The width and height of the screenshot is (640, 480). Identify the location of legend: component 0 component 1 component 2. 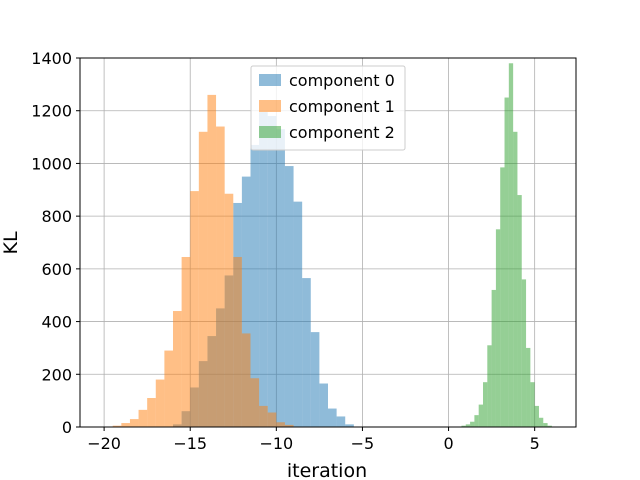
(328, 108).